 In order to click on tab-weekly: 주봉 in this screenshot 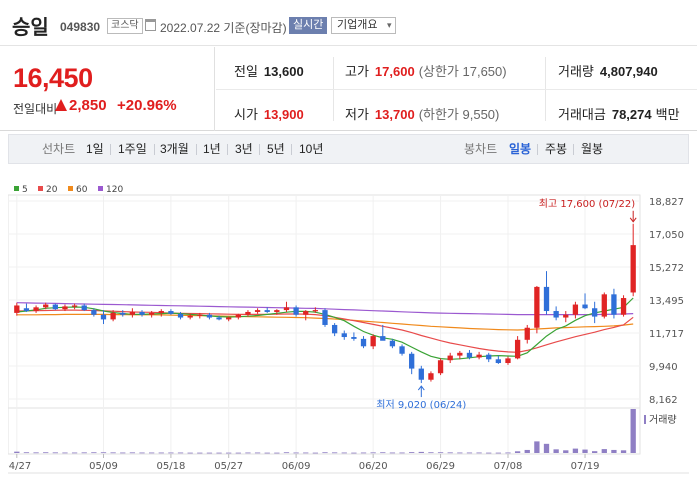, I will do `click(556, 149)`.